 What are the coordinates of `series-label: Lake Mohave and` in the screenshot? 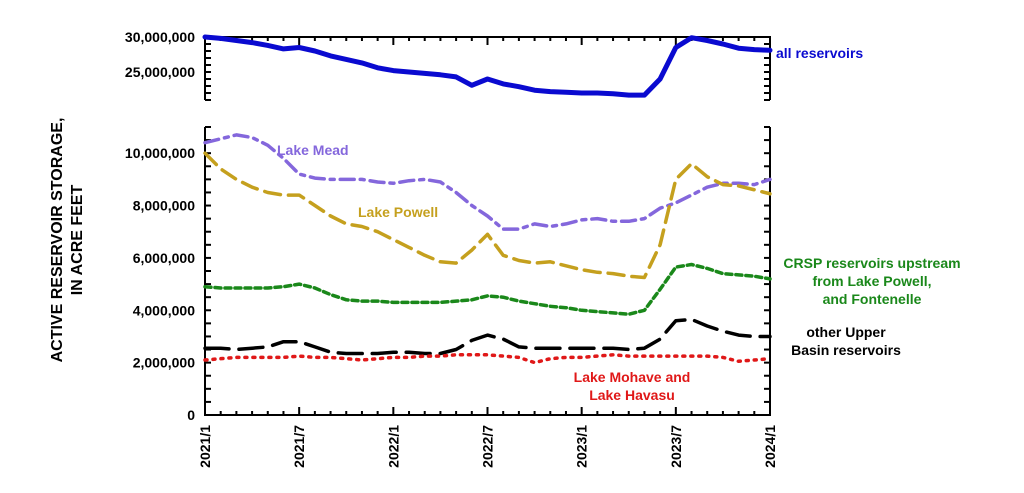 It's located at (632, 377).